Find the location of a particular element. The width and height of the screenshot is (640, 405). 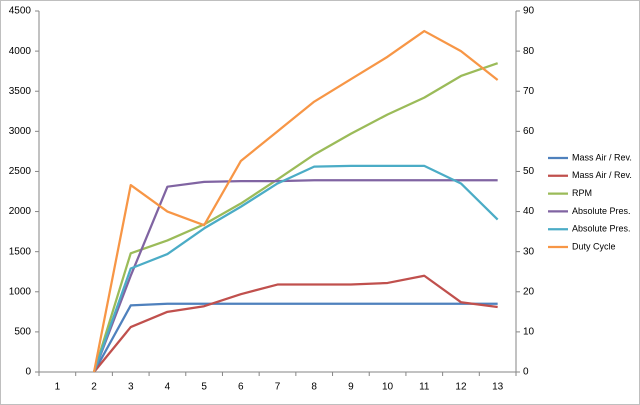

x-tick-label: 3 is located at coordinates (131, 387).